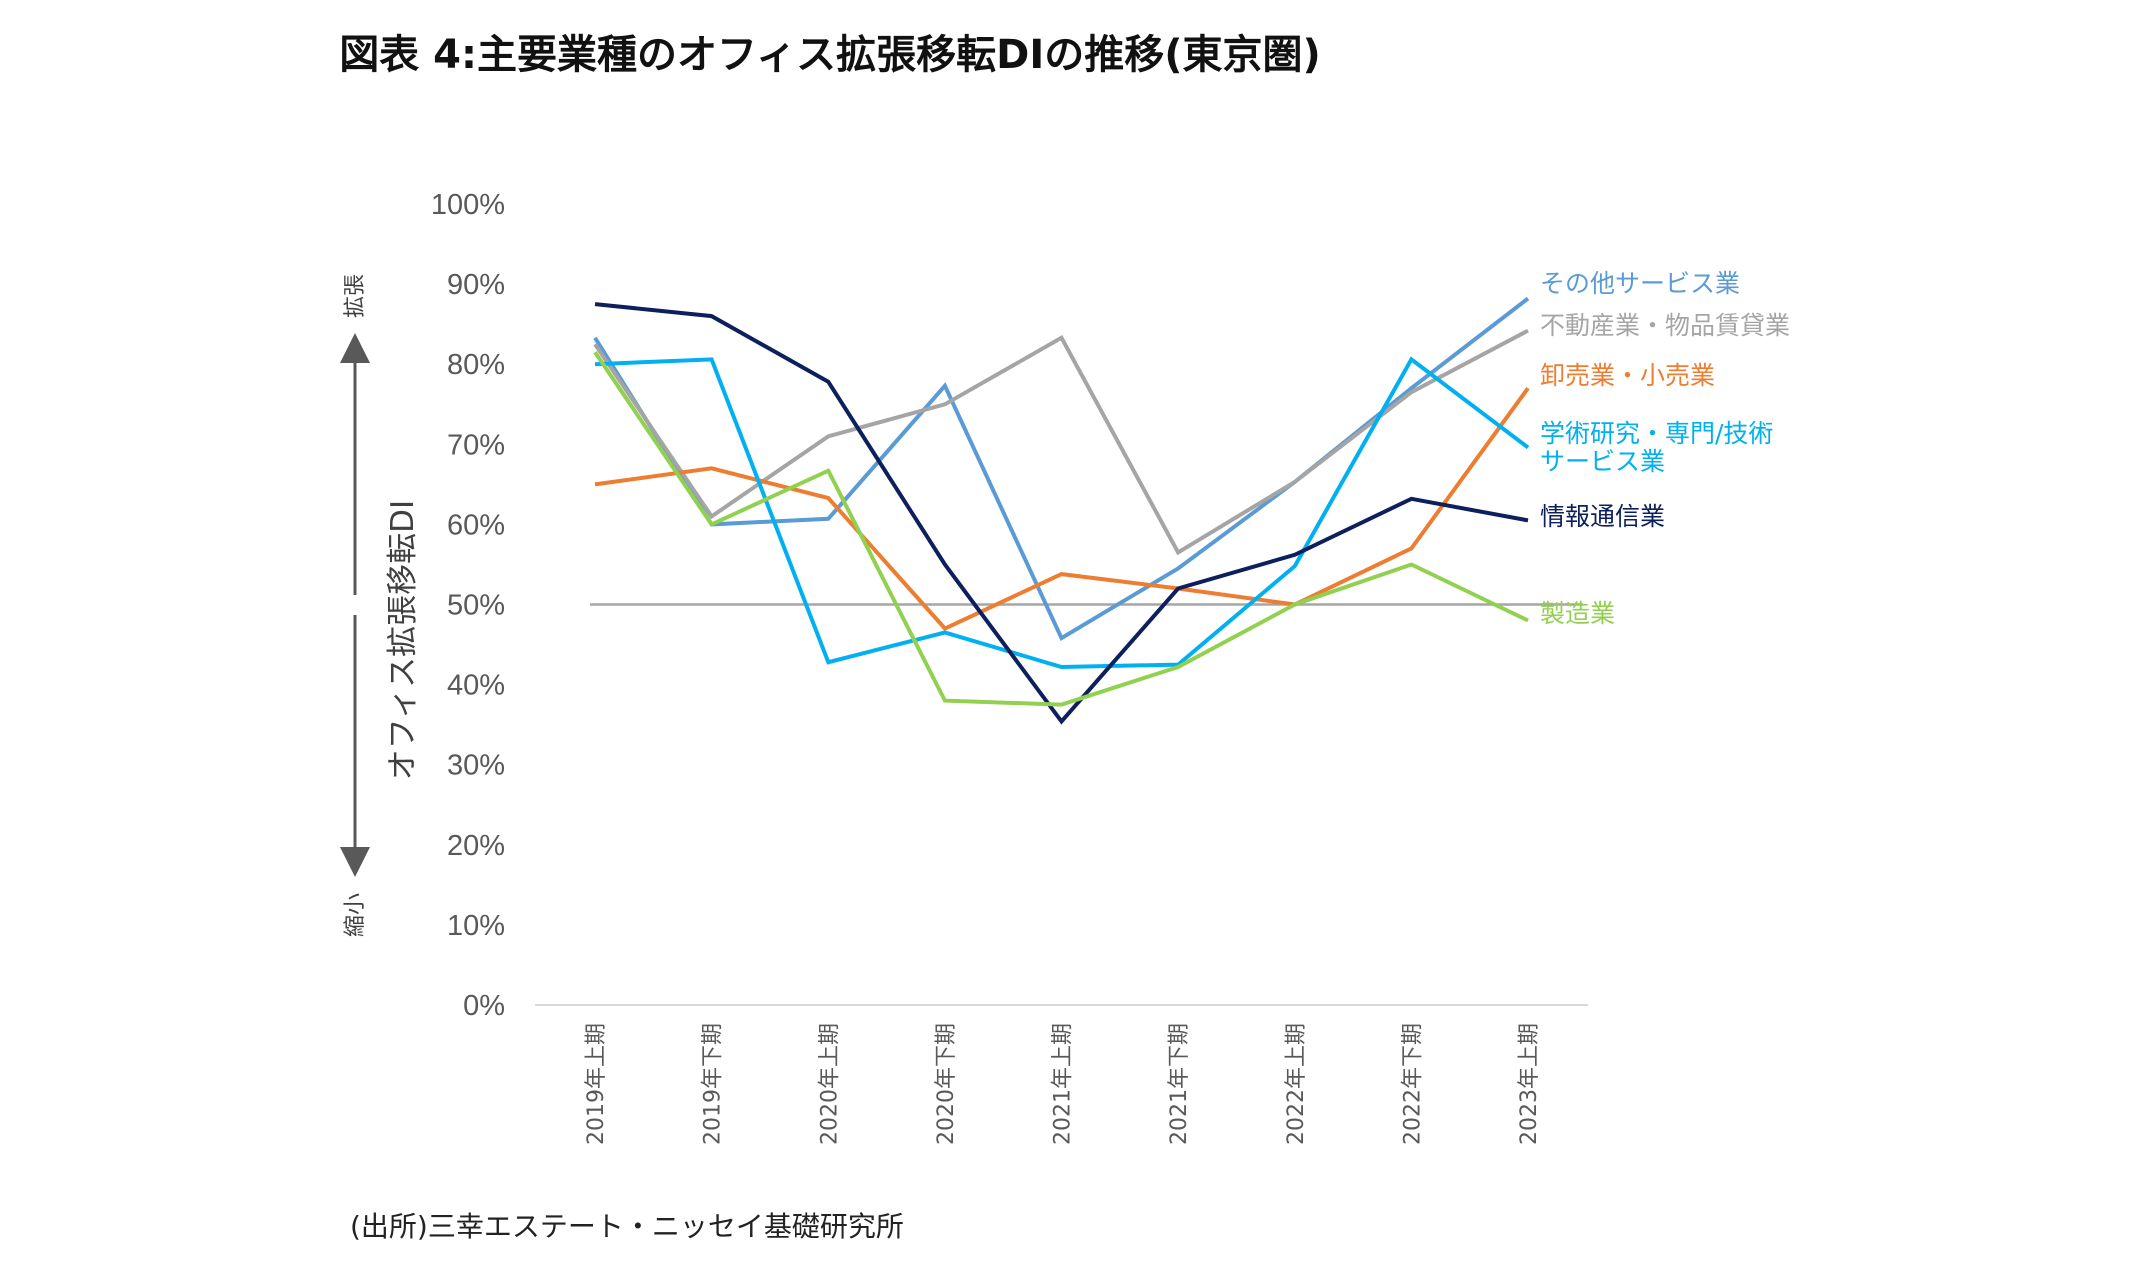 The height and width of the screenshot is (1263, 2131). I want to click on y-axis-label: オフィス拡張移転DI, so click(403, 640).